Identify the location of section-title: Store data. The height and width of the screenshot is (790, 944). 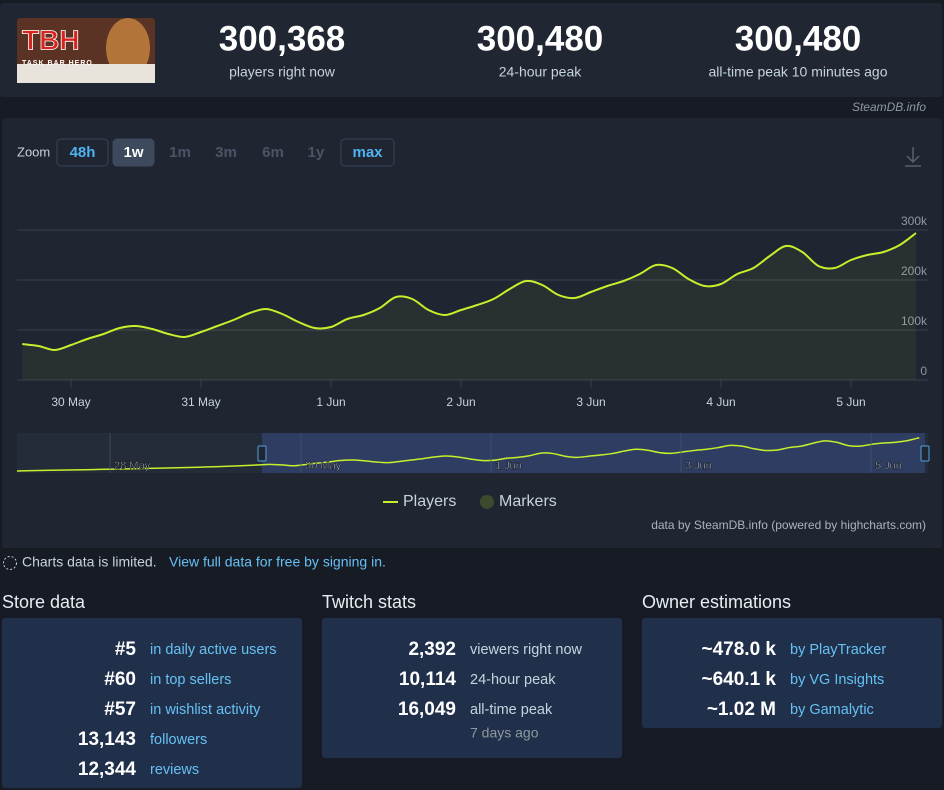
(44, 602).